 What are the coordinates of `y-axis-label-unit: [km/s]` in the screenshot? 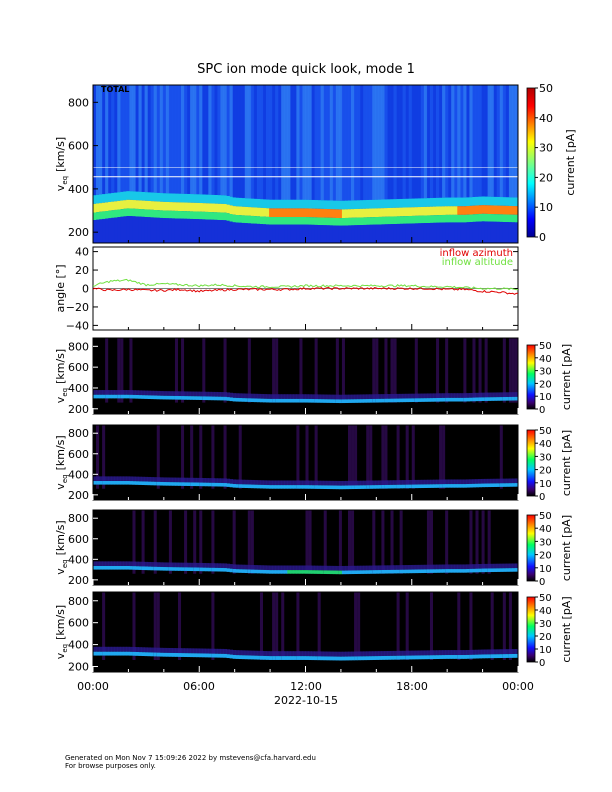 It's located at (60, 366).